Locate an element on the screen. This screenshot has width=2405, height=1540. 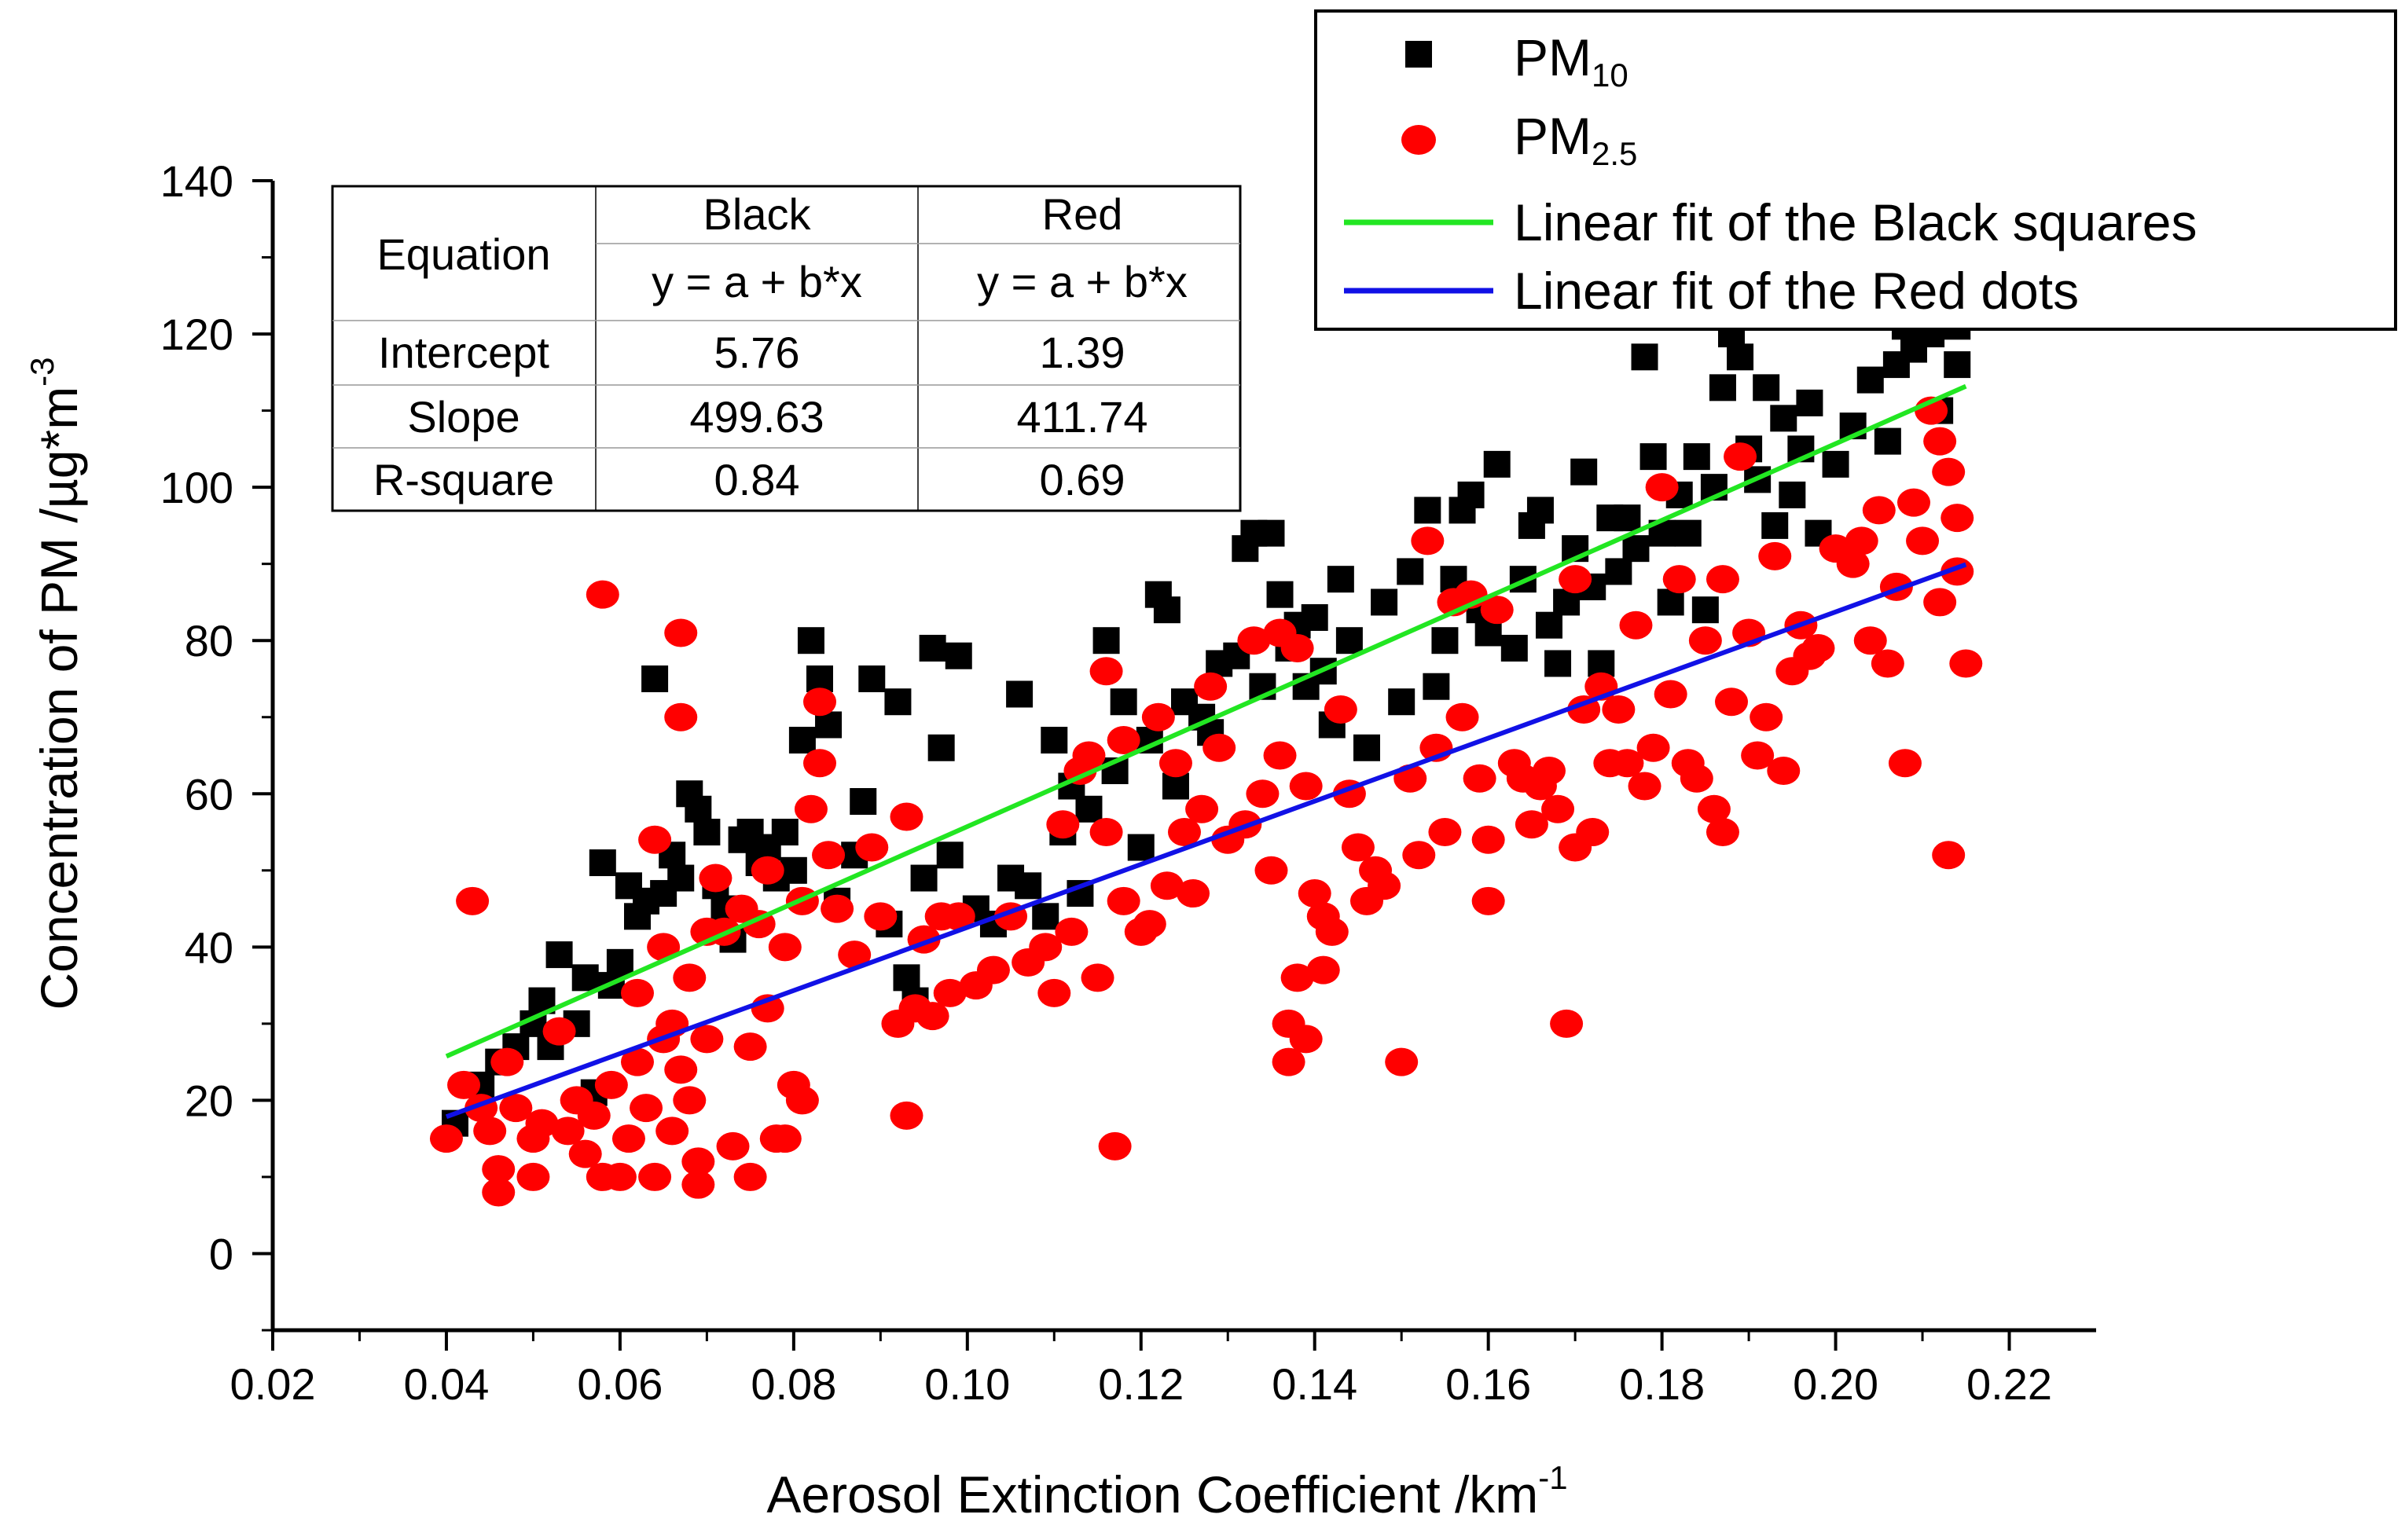
x-tick-label: 0.14 is located at coordinates (1315, 1384).